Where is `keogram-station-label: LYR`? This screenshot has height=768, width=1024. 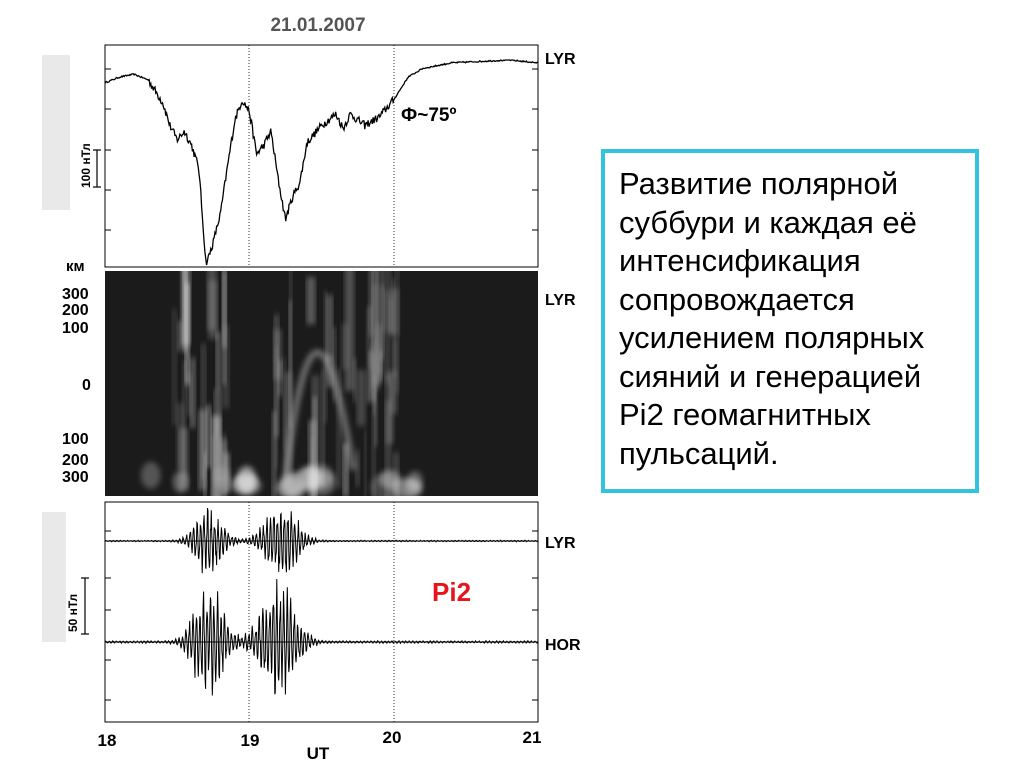 keogram-station-label: LYR is located at coordinates (560, 300).